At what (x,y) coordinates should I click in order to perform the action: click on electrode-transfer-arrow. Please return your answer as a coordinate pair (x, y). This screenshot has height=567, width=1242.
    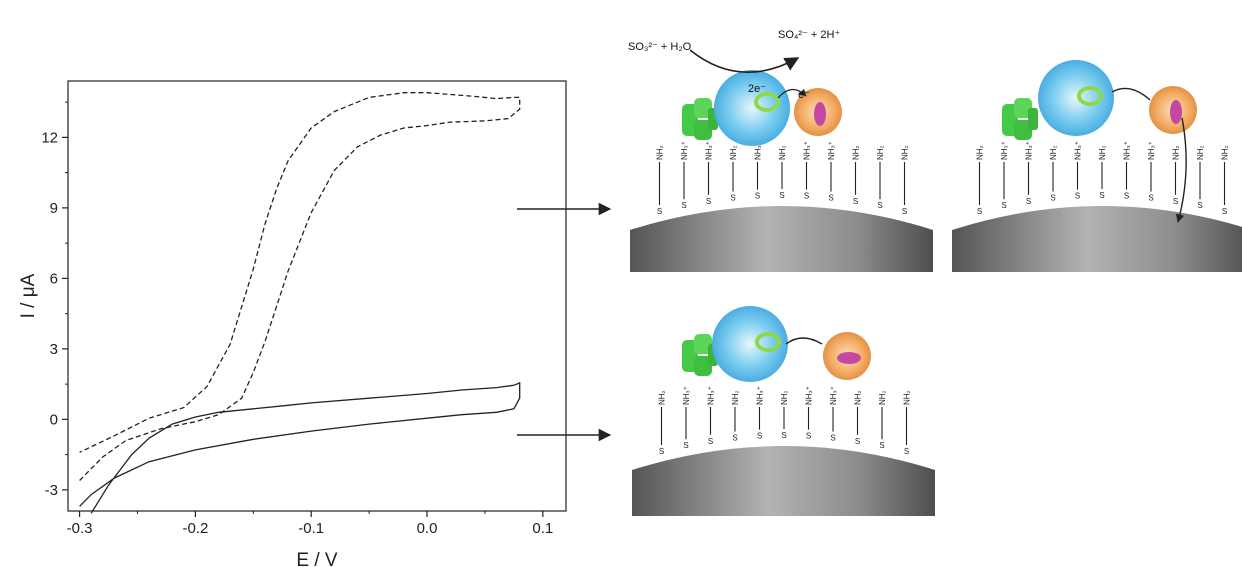
    Looking at the image, I should click on (1181, 170).